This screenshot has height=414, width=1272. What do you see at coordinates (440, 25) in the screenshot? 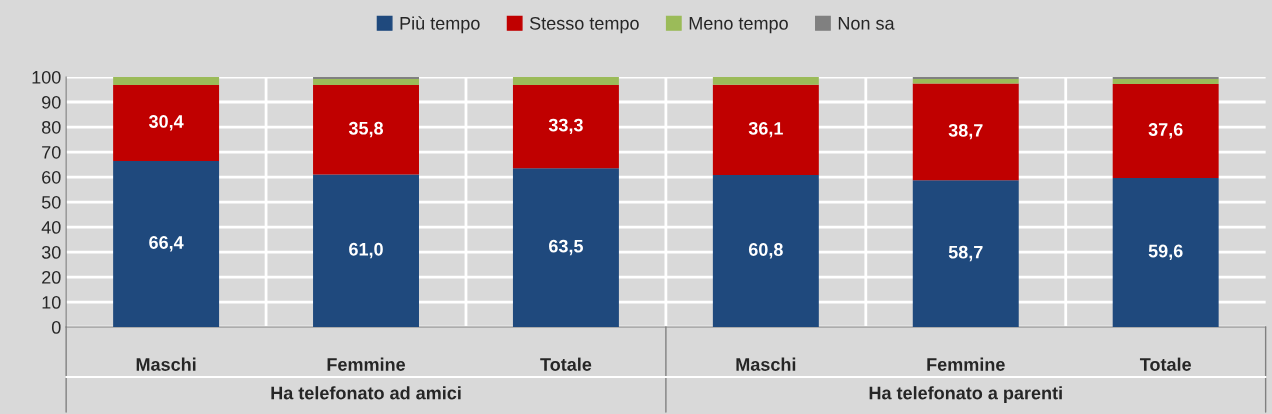
I see `legend-label: Più tempo` at bounding box center [440, 25].